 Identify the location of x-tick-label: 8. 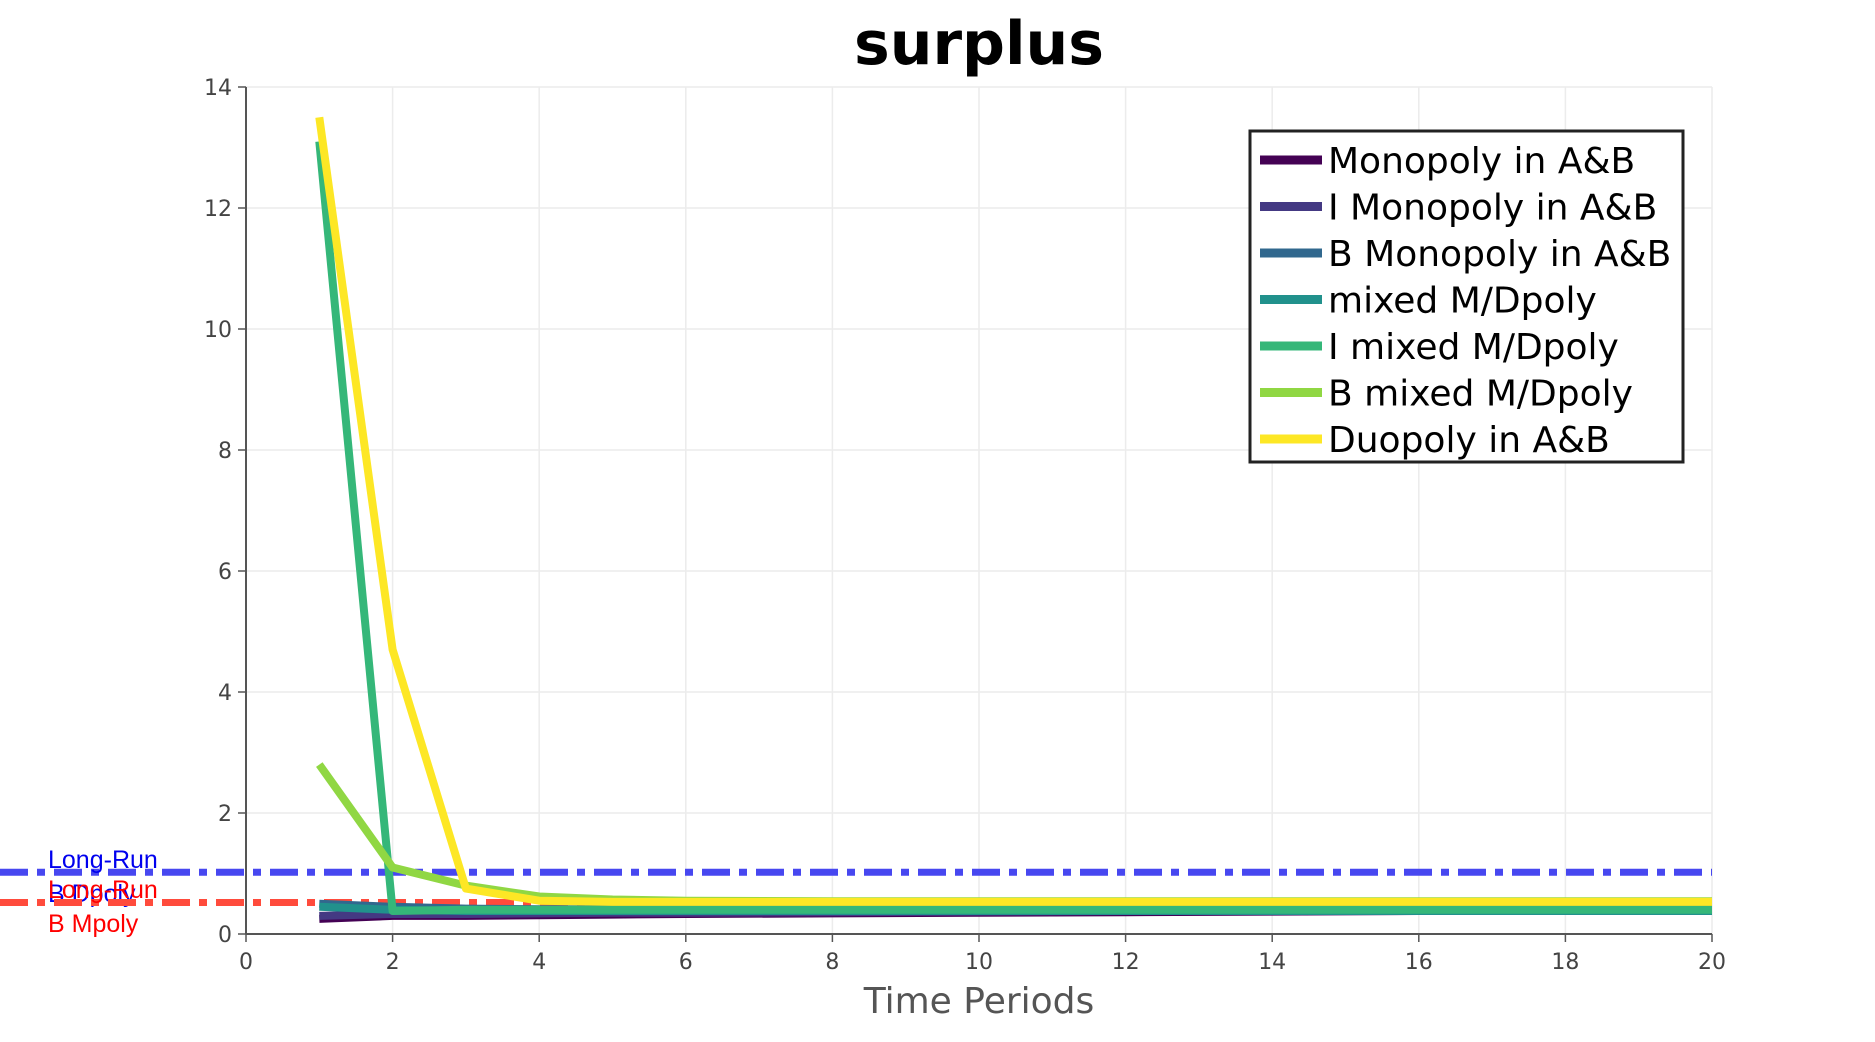
(832, 962).